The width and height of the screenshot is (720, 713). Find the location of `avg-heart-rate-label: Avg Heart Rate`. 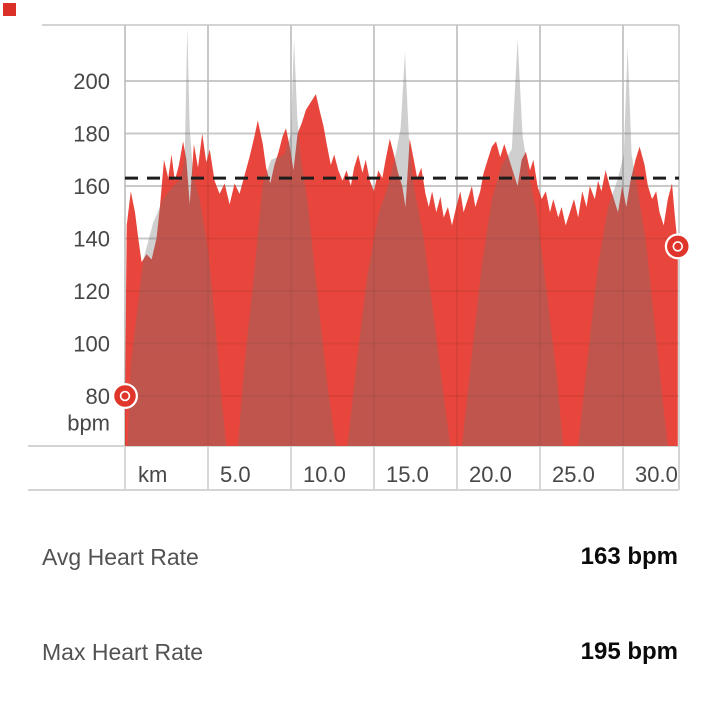

avg-heart-rate-label: Avg Heart Rate is located at coordinates (120, 557).